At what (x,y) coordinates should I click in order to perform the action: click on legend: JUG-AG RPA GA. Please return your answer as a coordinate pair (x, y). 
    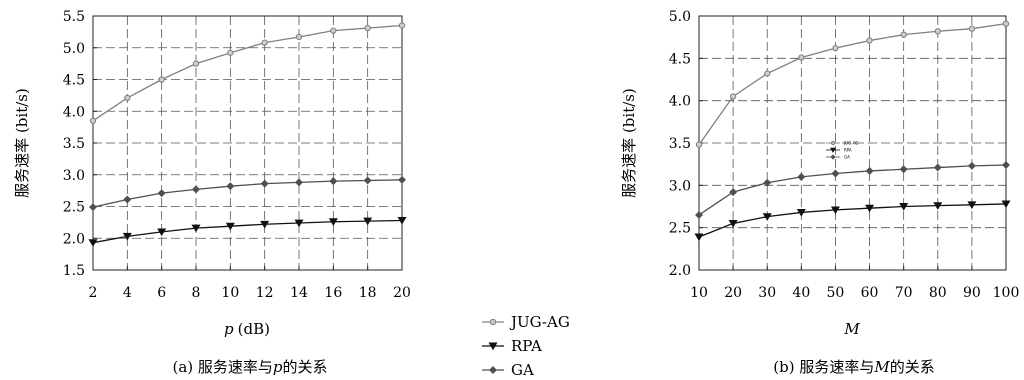
    Looking at the image, I should click on (526, 346).